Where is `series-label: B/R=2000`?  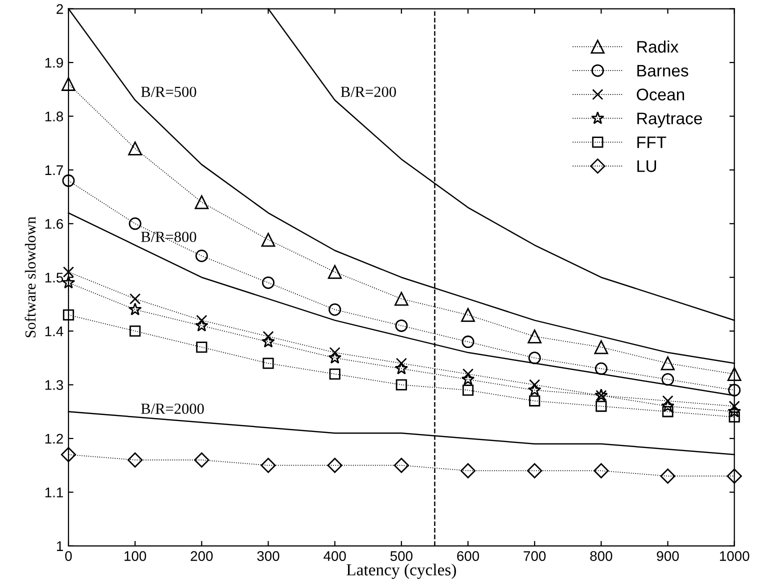
series-label: B/R=2000 is located at coordinates (172, 409).